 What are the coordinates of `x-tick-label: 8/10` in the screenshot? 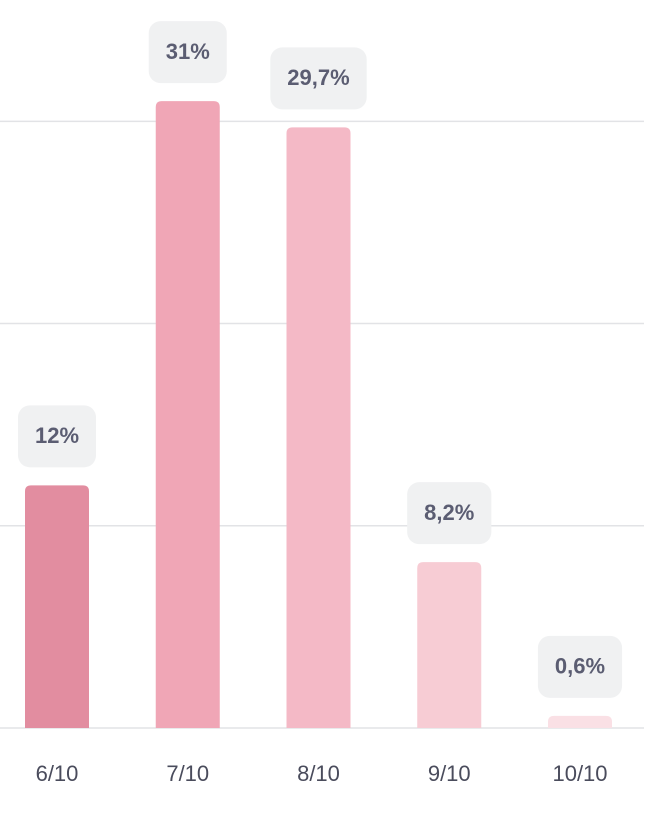 It's located at (318, 773).